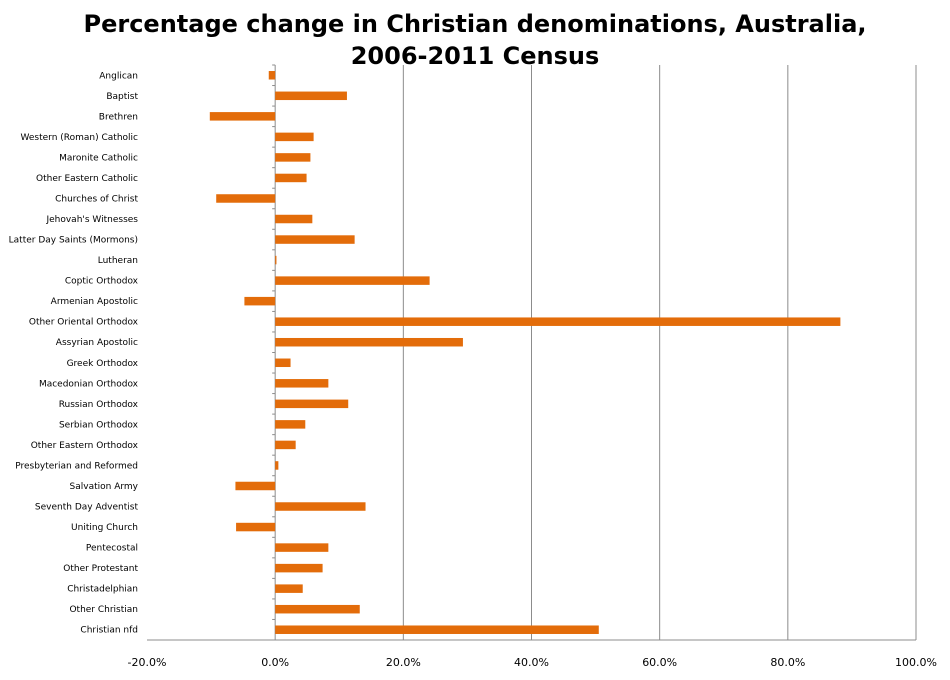 Image resolution: width=950 pixels, height=680 pixels. What do you see at coordinates (118, 117) in the screenshot?
I see `category-label-2: Brethren` at bounding box center [118, 117].